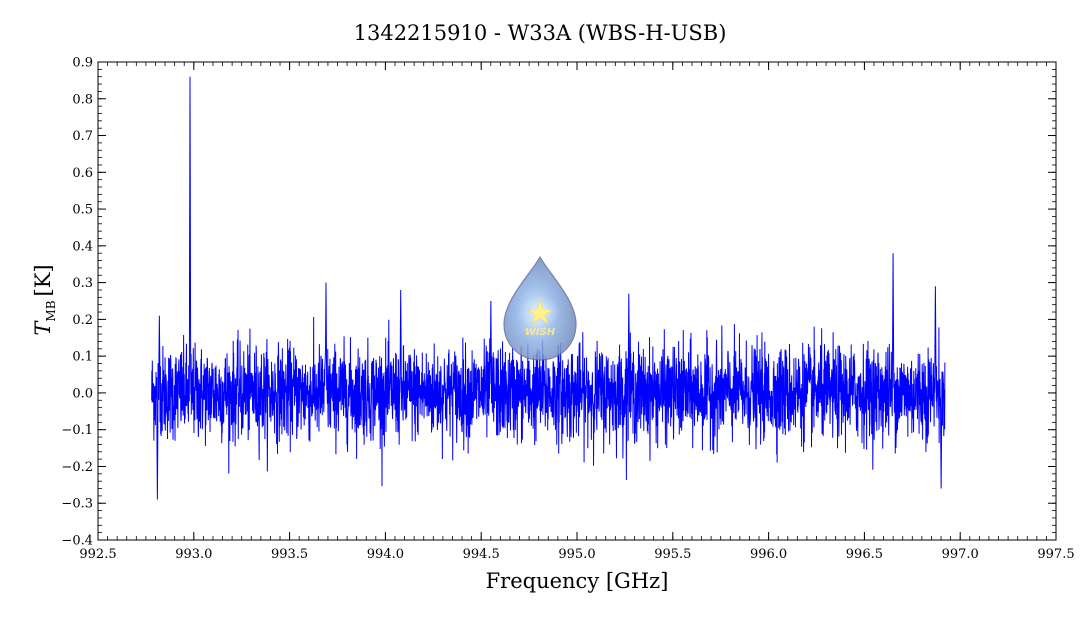 Image resolution: width=1080 pixels, height=618 pixels. Describe the element at coordinates (82, 99) in the screenshot. I see `y-tick-label: 0.8` at that location.